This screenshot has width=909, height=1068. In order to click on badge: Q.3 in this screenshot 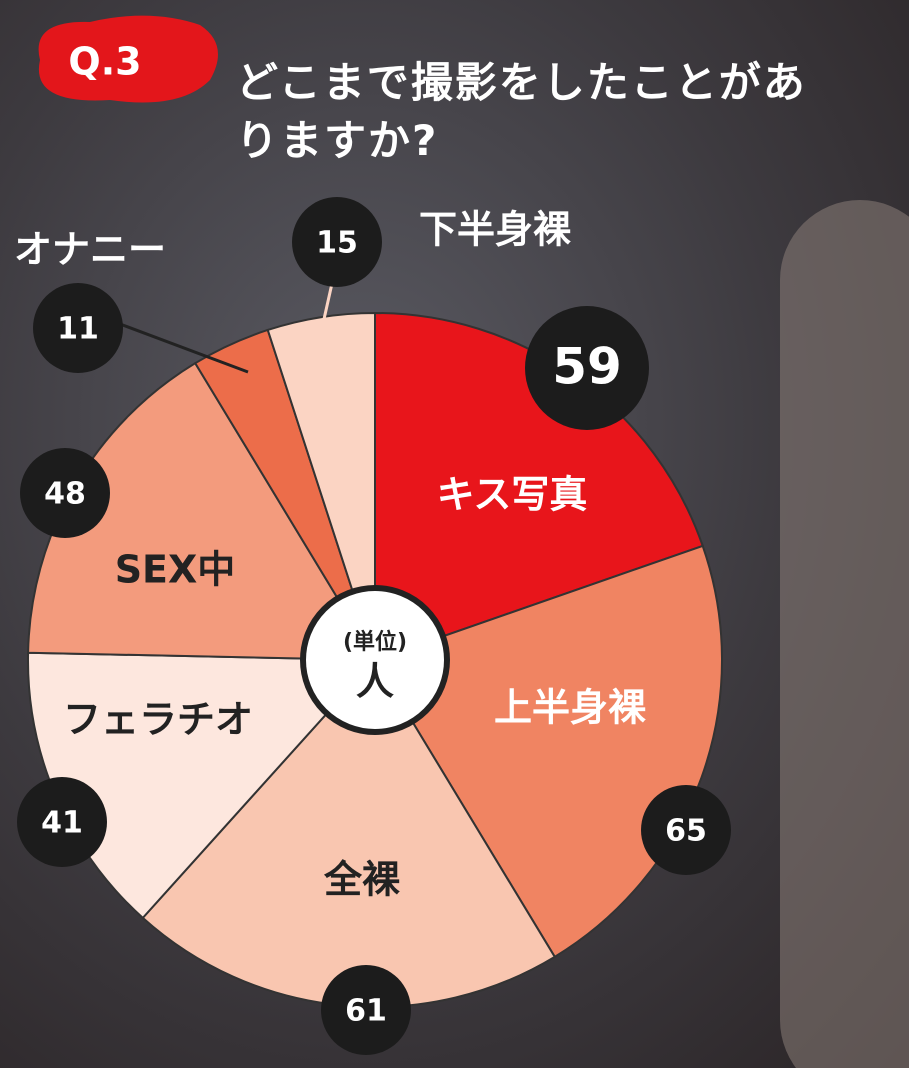, I will do `click(104, 62)`.